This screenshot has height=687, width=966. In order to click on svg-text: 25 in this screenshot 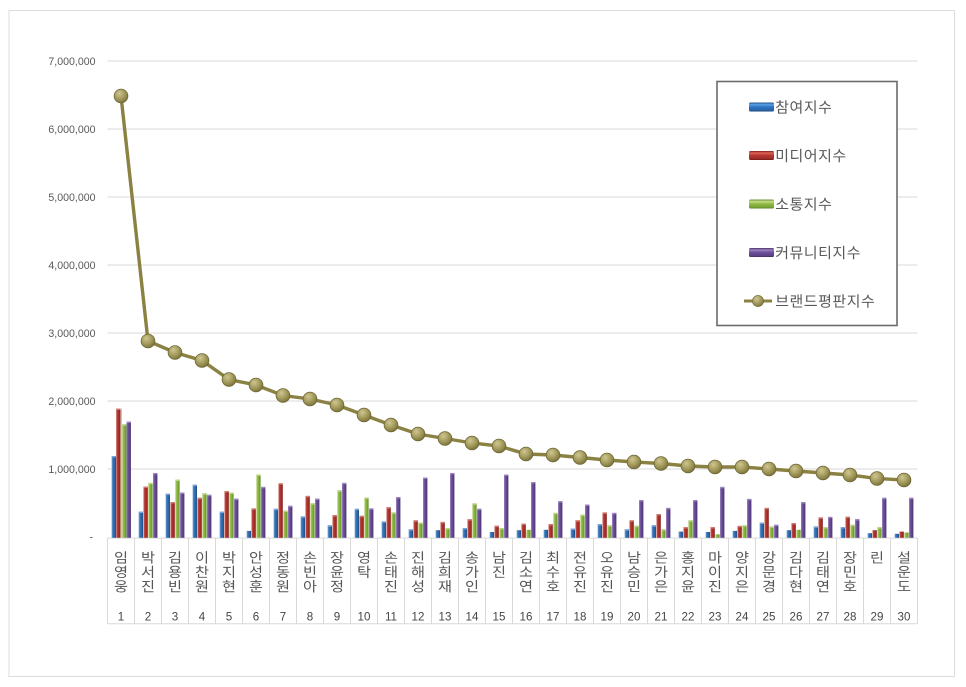, I will do `click(769, 617)`.